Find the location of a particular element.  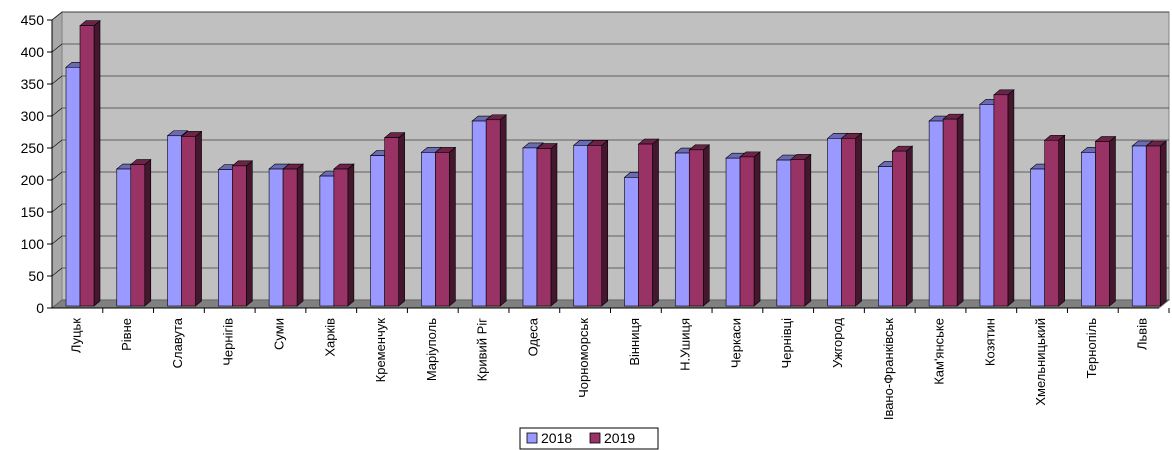

y-tick-label: 300 is located at coordinates (33, 116).